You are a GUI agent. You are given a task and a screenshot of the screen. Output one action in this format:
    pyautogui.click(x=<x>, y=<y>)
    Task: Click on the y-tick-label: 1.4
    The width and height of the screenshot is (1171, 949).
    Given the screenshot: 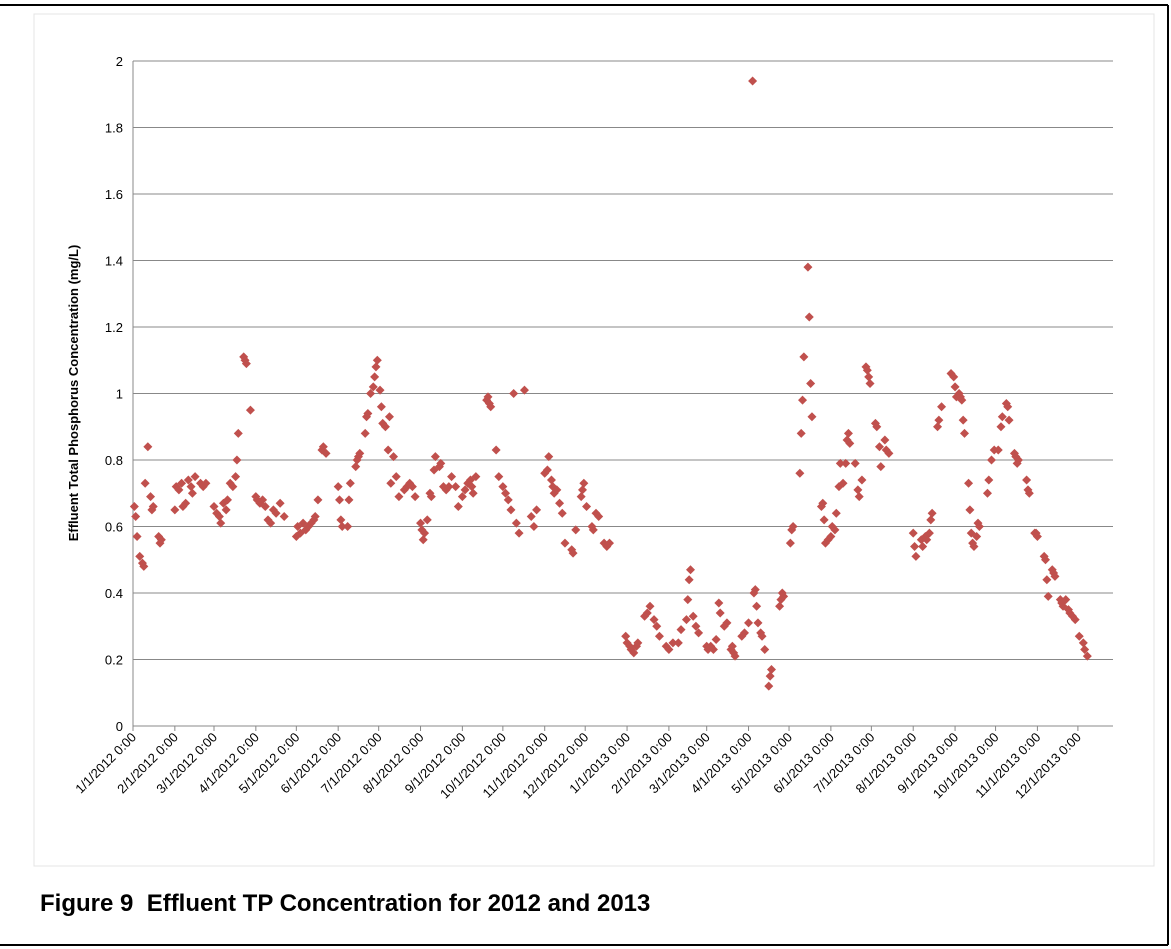 What is the action you would take?
    pyautogui.click(x=114, y=261)
    